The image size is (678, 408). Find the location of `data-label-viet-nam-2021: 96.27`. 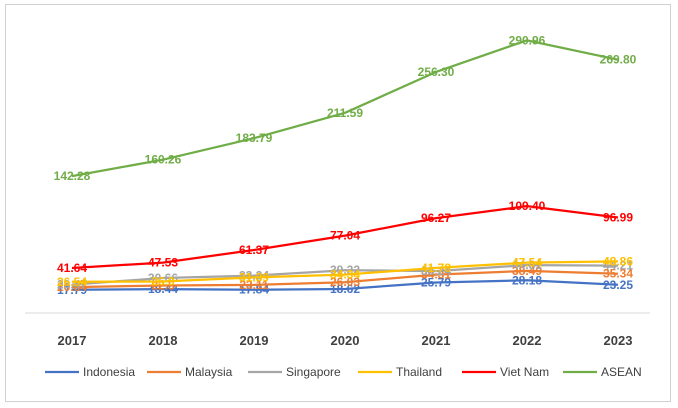

data-label-viet-nam-2021: 96.27 is located at coordinates (436, 218).